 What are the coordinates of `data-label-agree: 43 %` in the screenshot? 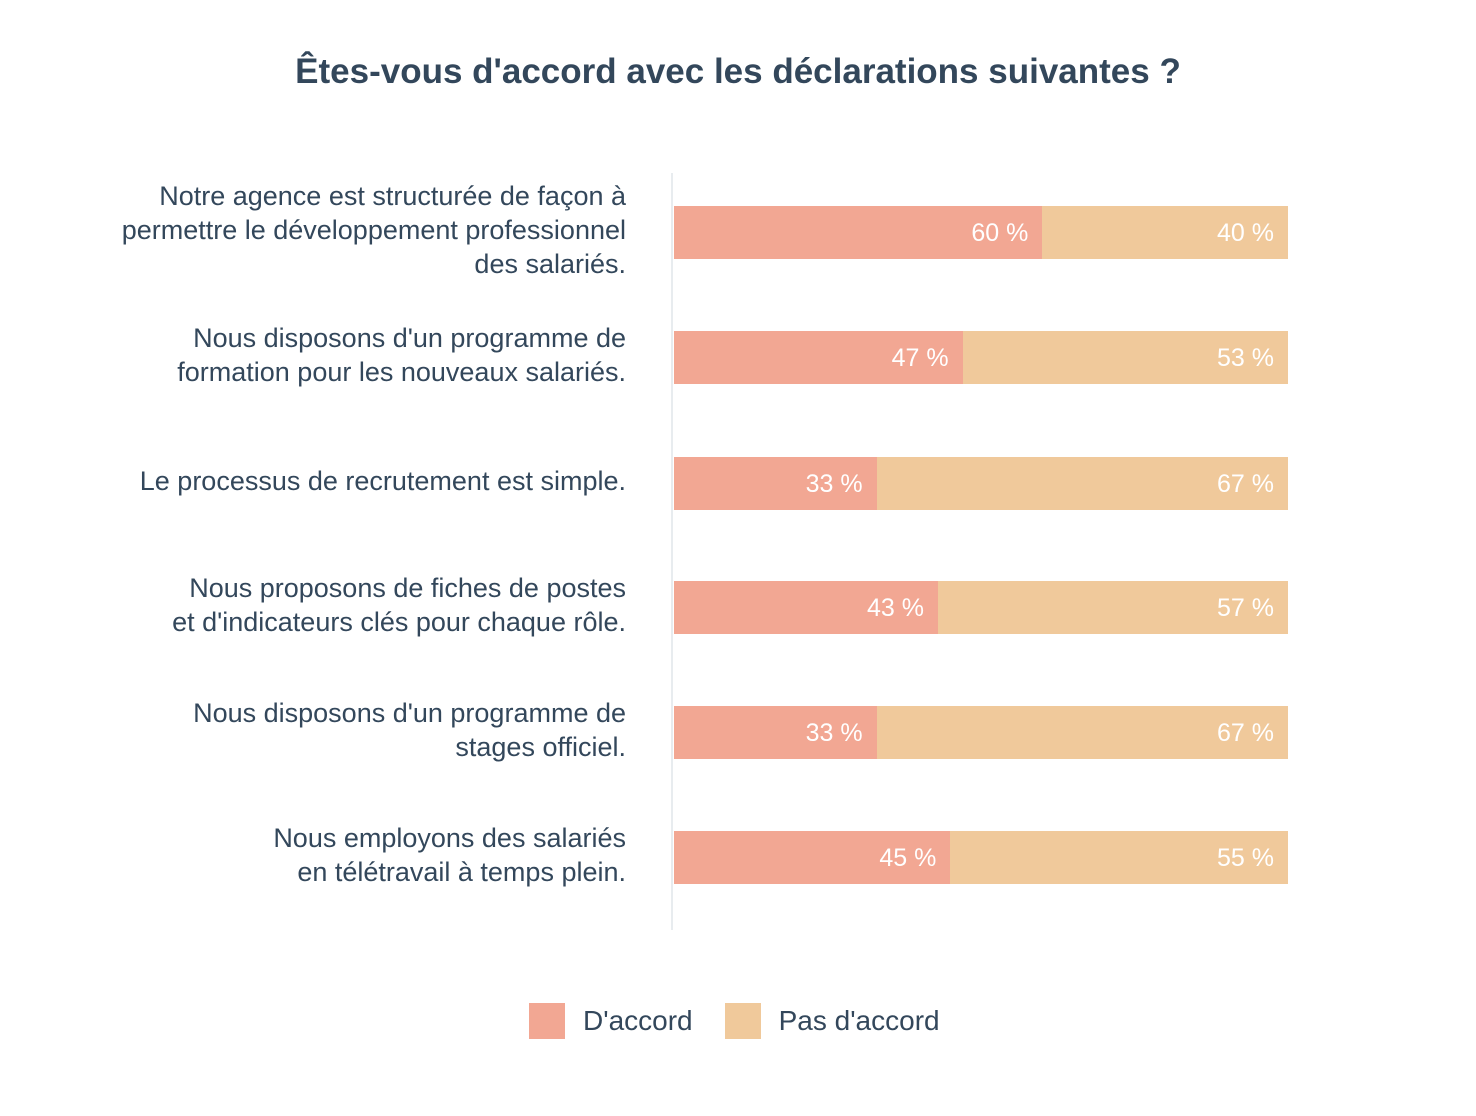 It's located at (896, 607).